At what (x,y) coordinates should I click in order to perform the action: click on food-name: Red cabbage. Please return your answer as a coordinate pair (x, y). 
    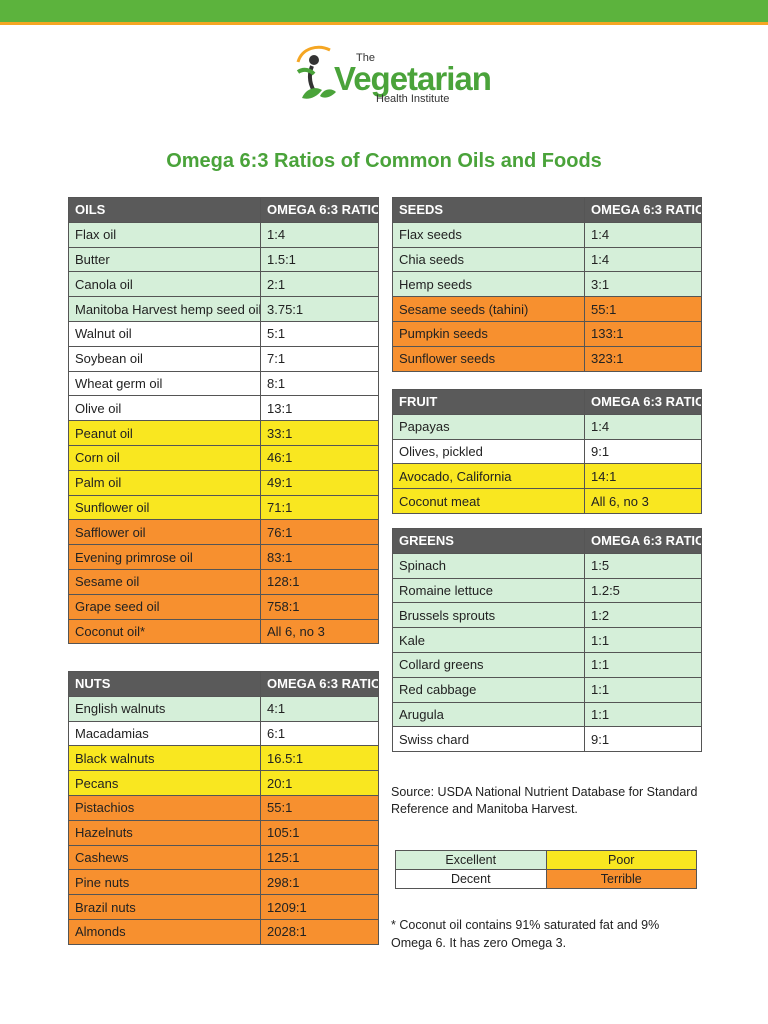
    Looking at the image, I should click on (488, 689).